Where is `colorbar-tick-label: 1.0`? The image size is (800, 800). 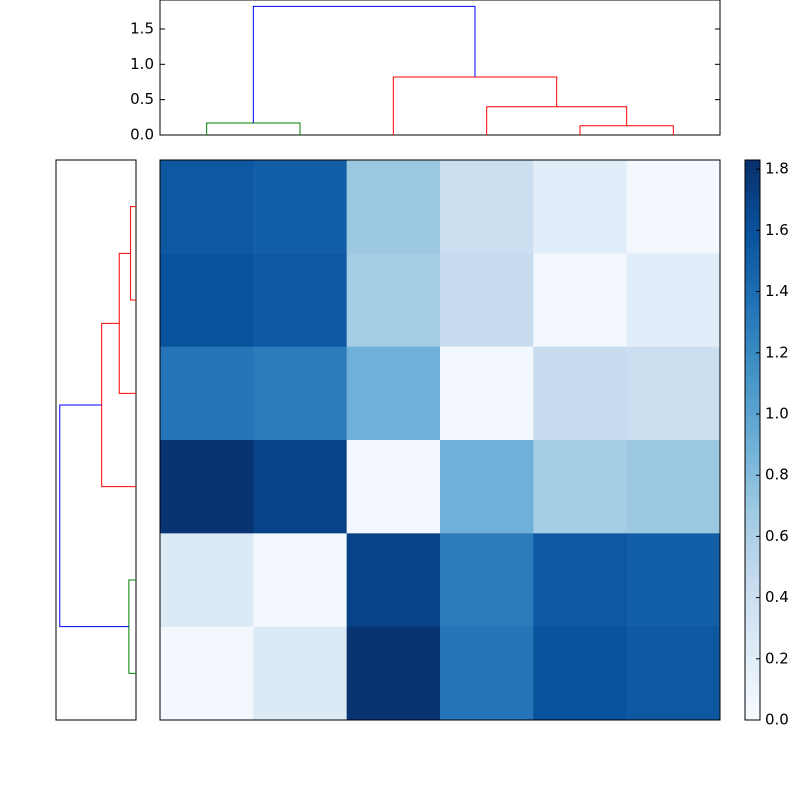
colorbar-tick-label: 1.0 is located at coordinates (777, 413).